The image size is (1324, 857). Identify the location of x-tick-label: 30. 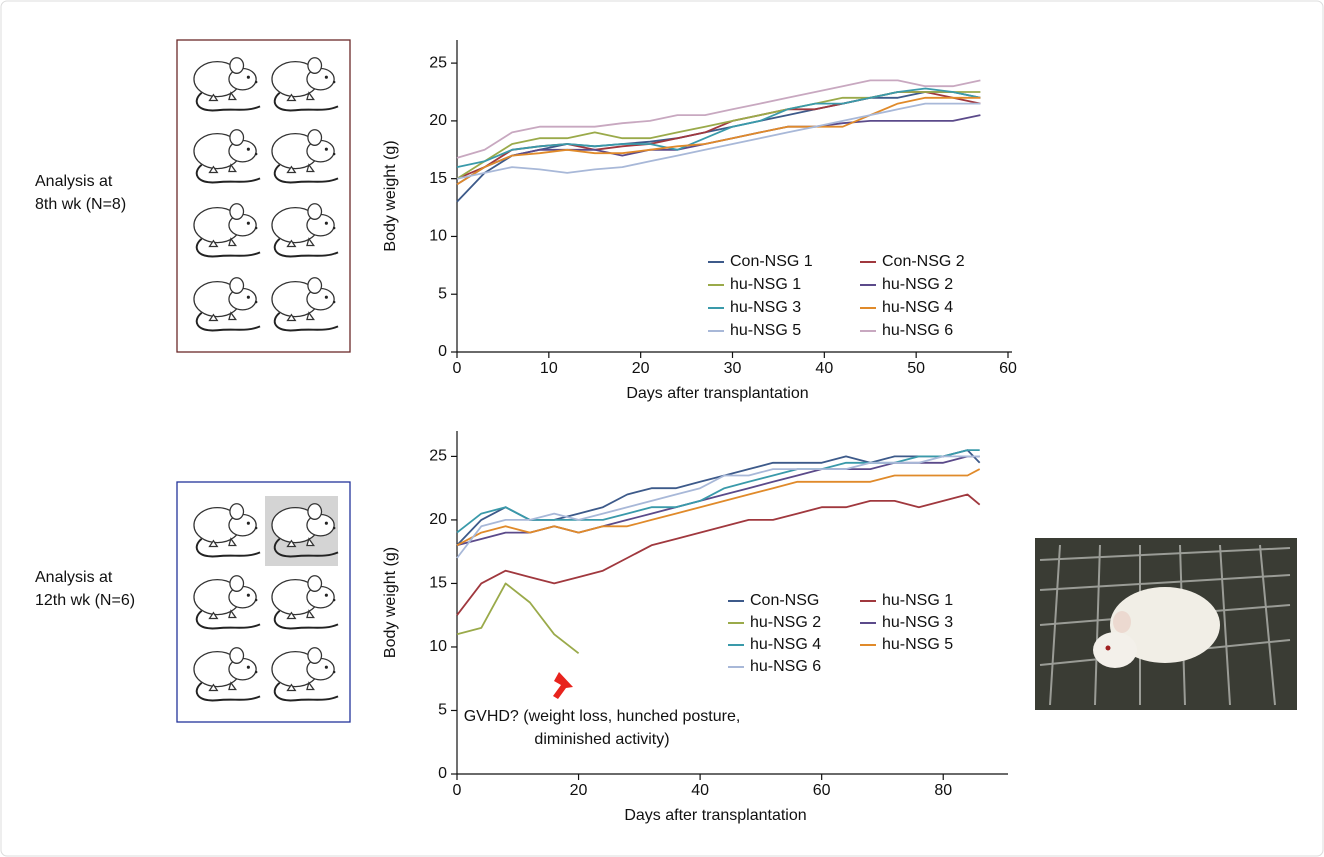
(733, 368).